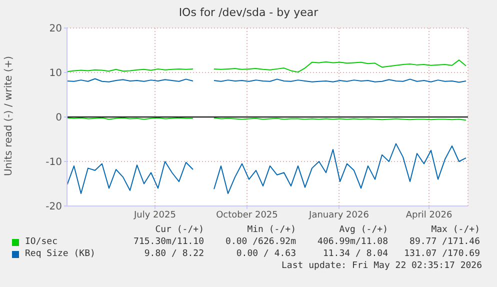 The image size is (497, 287). I want to click on text: 0.00 / 4.63, so click(265, 254).